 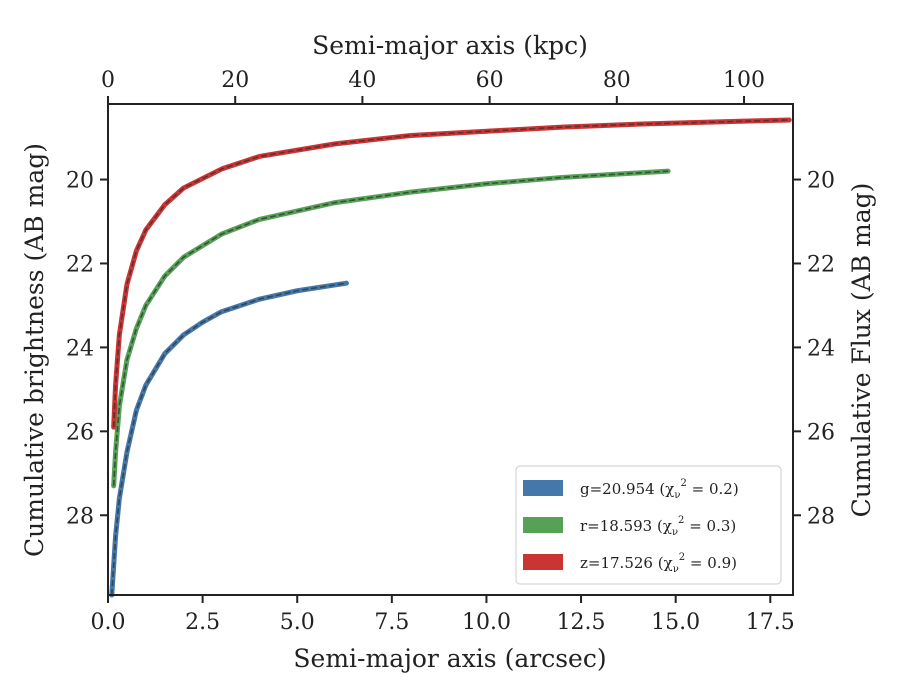 I want to click on x-tick-label-top: 20, so click(x=235, y=80).